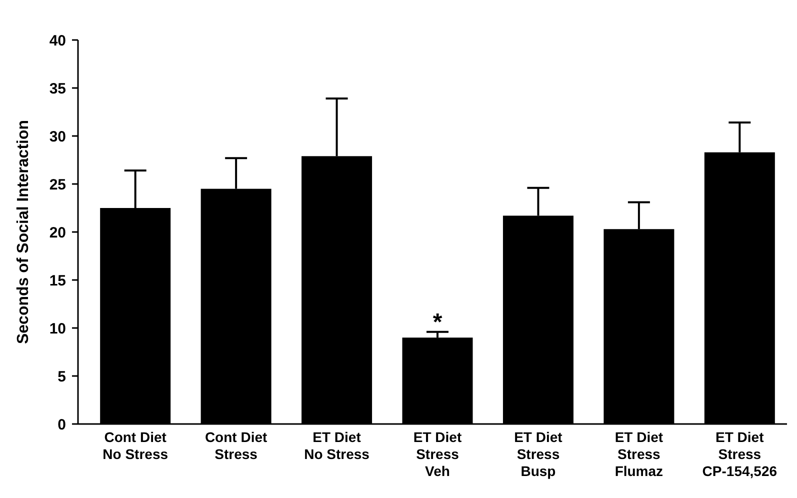 This screenshot has height=498, width=797. Describe the element at coordinates (135, 445) in the screenshot. I see `x-tick-label: Cont Diet No Stress` at that location.